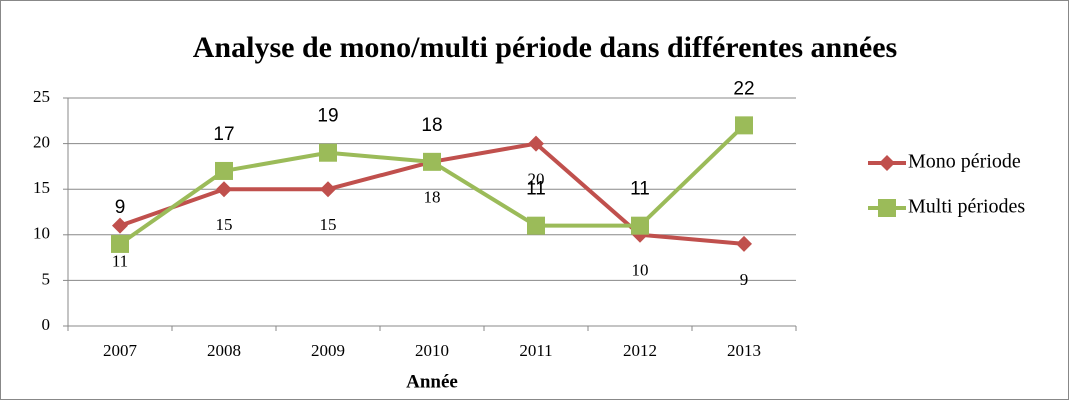 The height and width of the screenshot is (401, 1070). What do you see at coordinates (640, 270) in the screenshot?
I see `data-label: 10` at bounding box center [640, 270].